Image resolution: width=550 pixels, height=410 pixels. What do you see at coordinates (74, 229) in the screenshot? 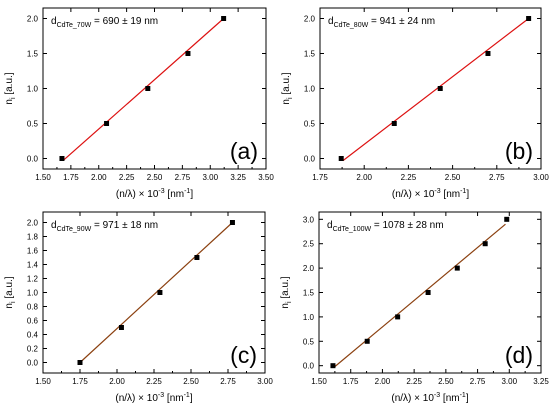
I see `annotation-subscript: CdTe_90W` at bounding box center [74, 229].